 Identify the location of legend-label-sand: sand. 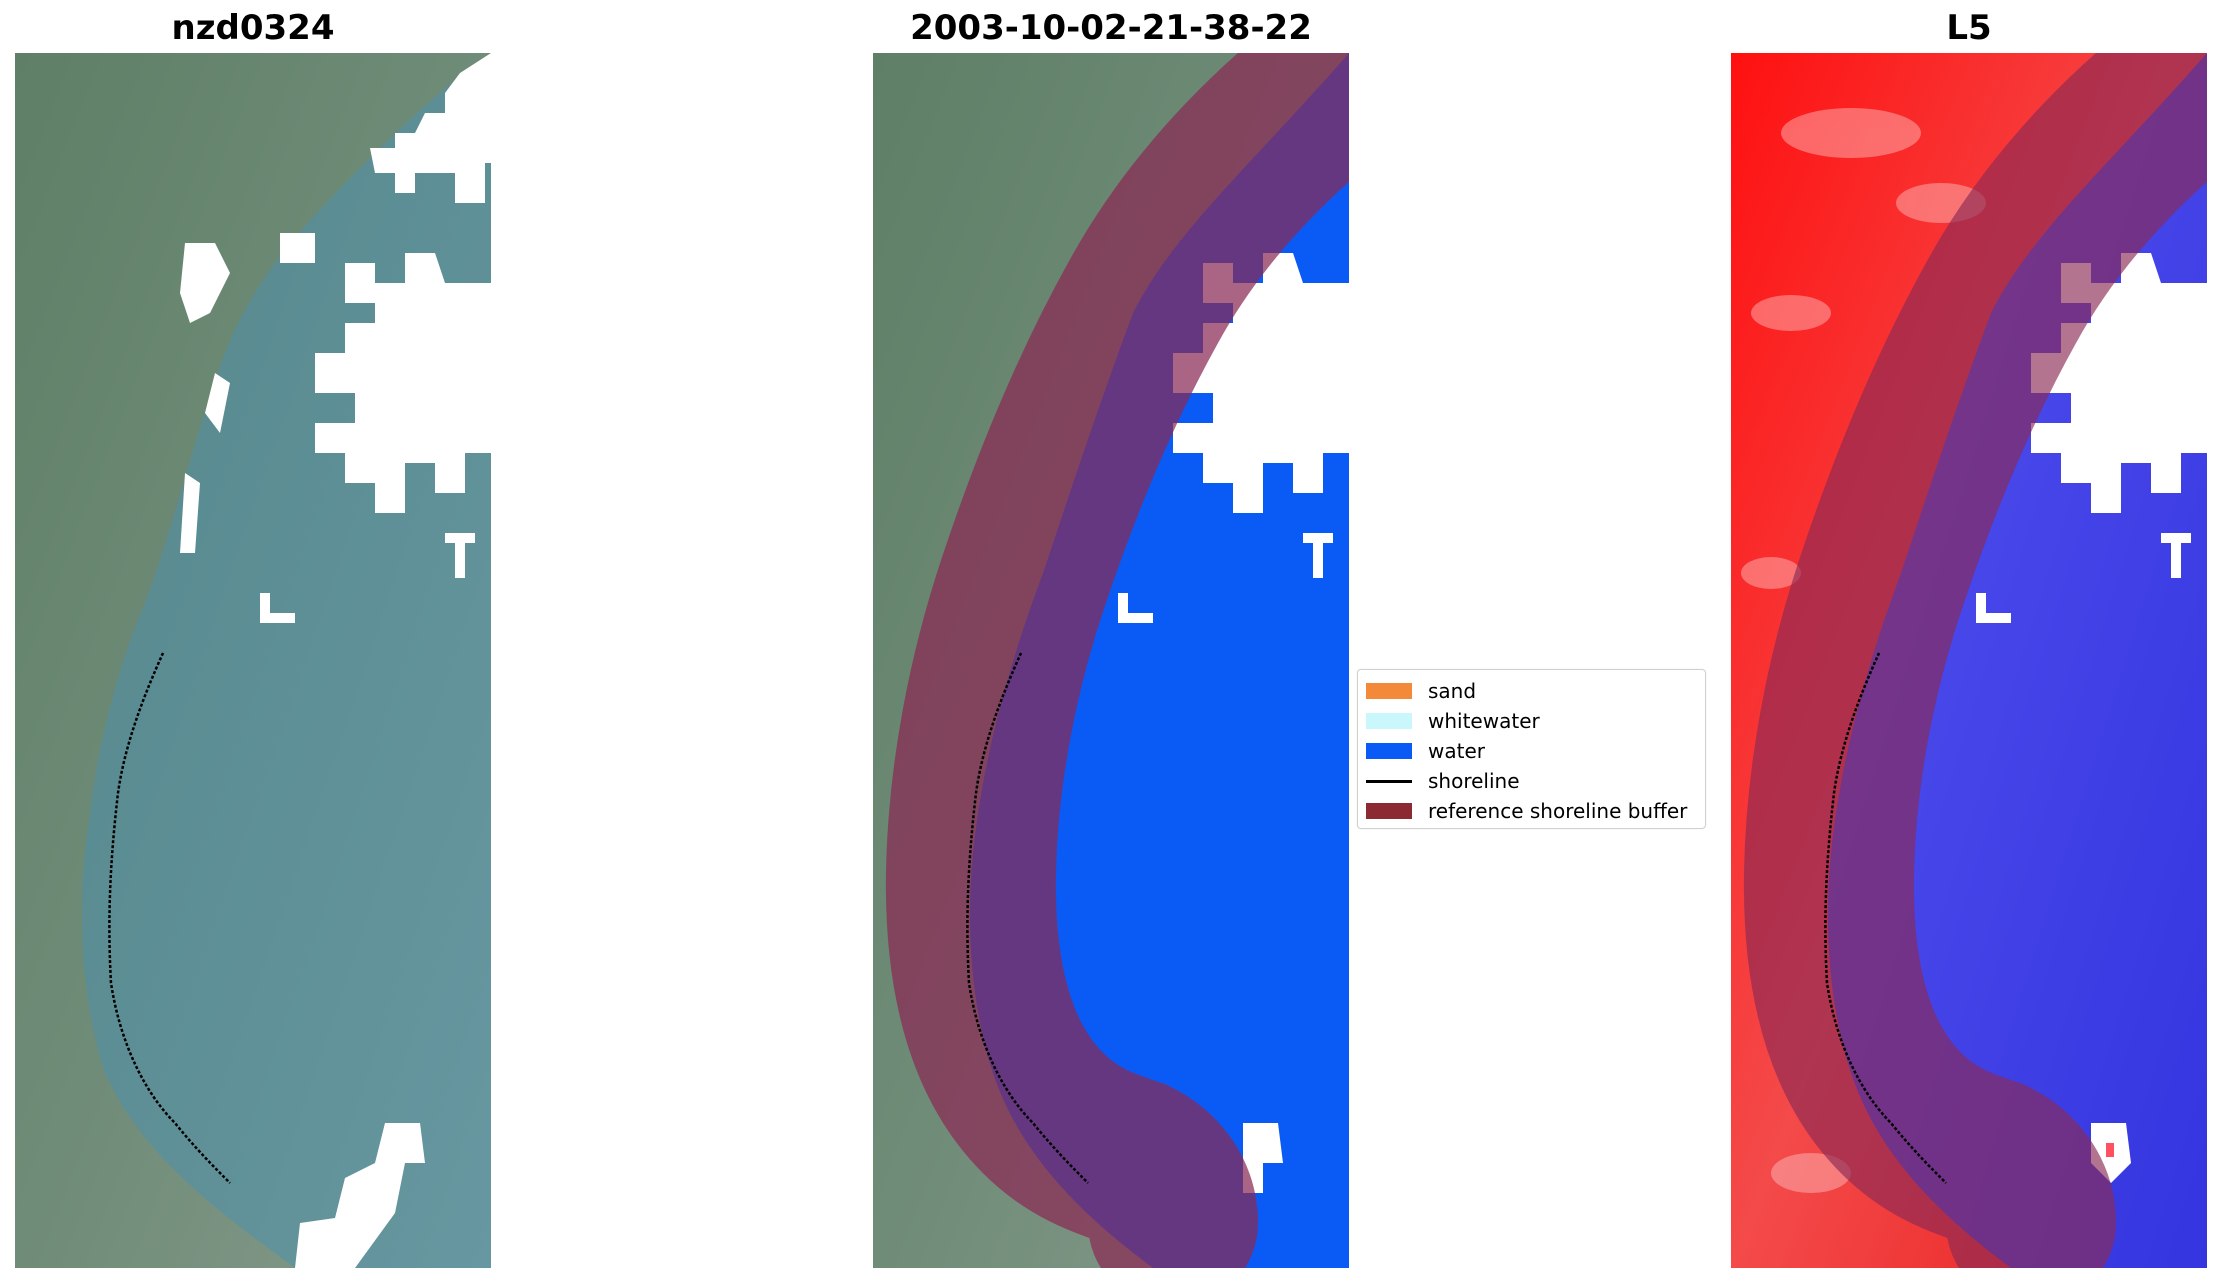
(1452, 691).